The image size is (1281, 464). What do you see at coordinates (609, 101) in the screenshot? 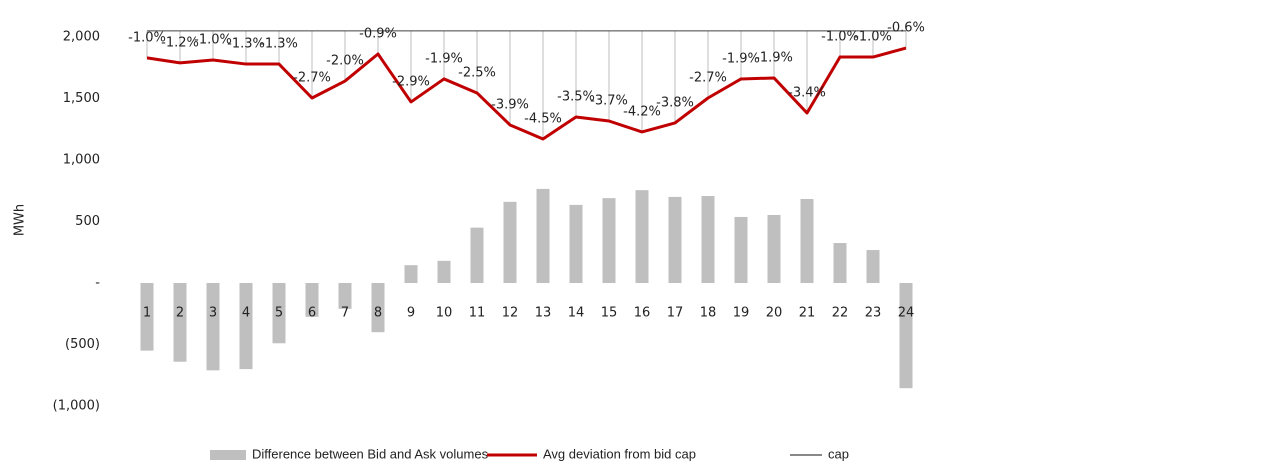
I see `deviation-label: -3.7%` at bounding box center [609, 101].